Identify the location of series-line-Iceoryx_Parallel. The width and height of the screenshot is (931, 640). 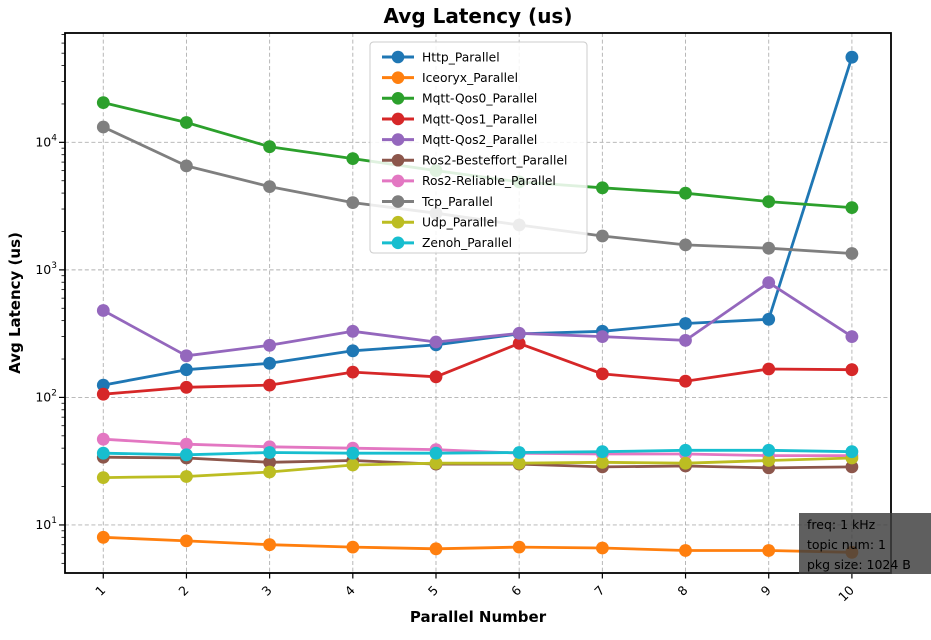
(477, 544).